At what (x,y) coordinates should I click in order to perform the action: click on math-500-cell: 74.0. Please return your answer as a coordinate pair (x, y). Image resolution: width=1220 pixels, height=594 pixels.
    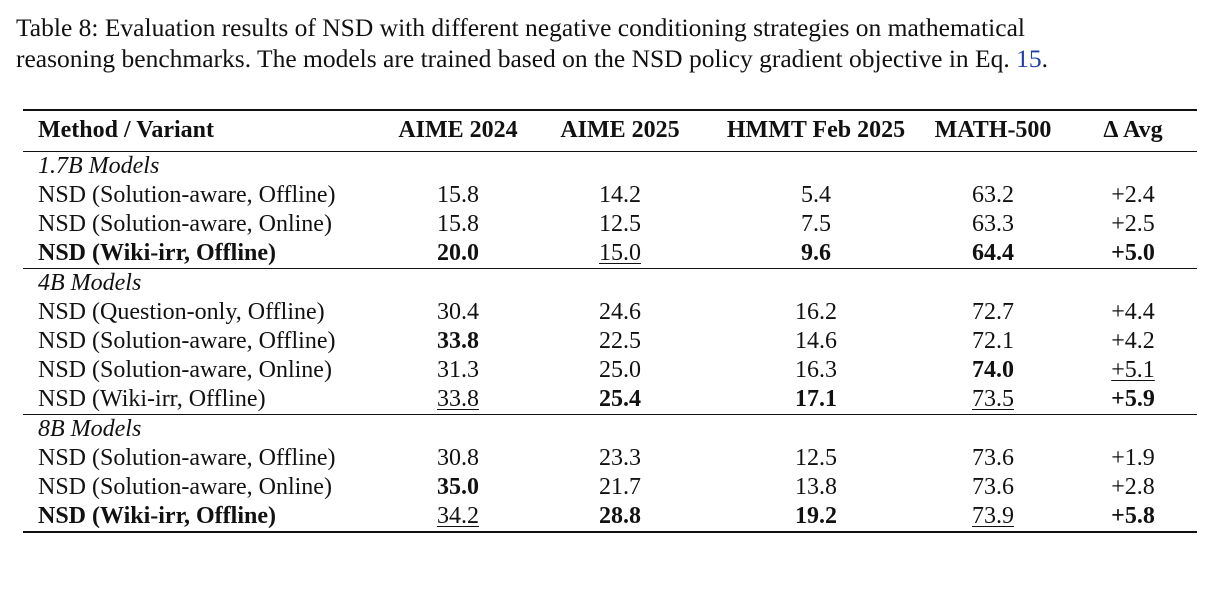
    Looking at the image, I should click on (993, 370).